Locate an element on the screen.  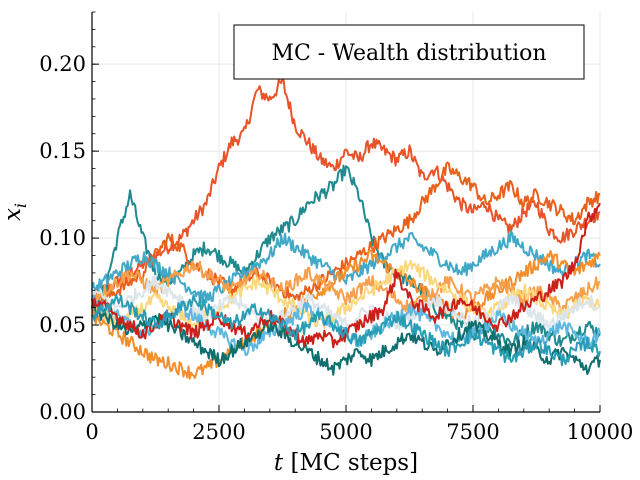
legend-box is located at coordinates (409, 52).